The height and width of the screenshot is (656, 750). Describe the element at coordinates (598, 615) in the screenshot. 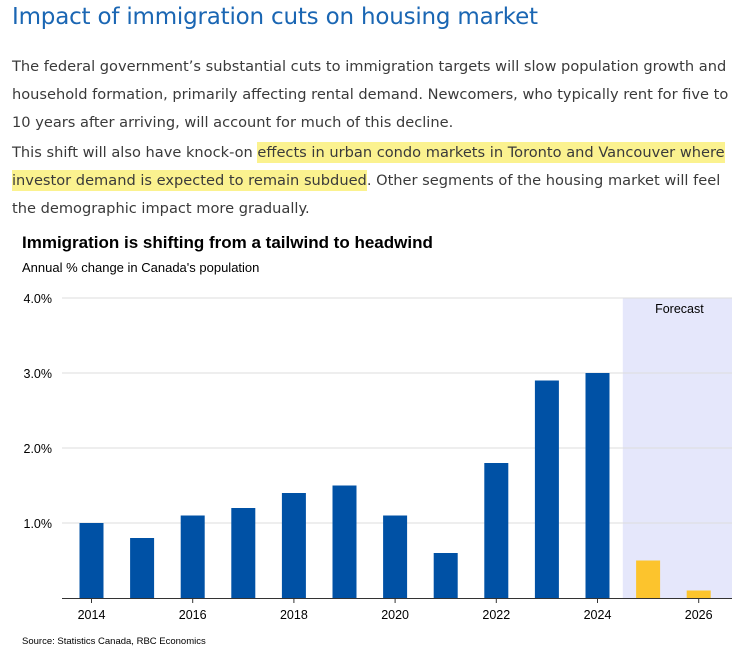

I see `x-tick-label: 2024` at that location.